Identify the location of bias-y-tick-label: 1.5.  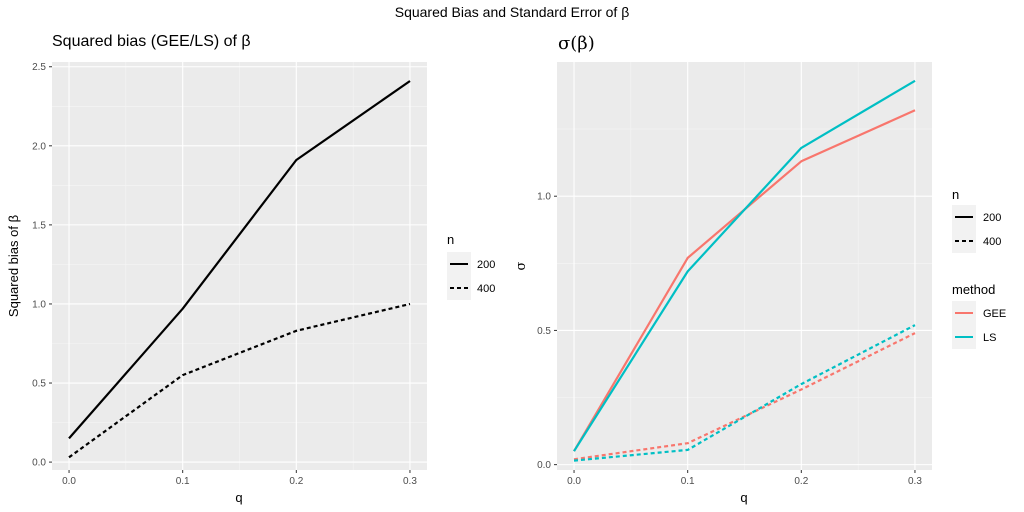
(39, 225).